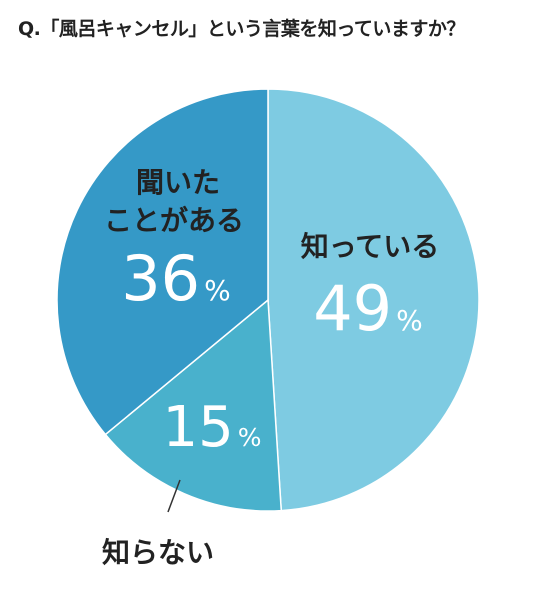 The image size is (536, 599). What do you see at coordinates (174, 220) in the screenshot?
I see `slice-label-2-line-1: ことがある` at bounding box center [174, 220].